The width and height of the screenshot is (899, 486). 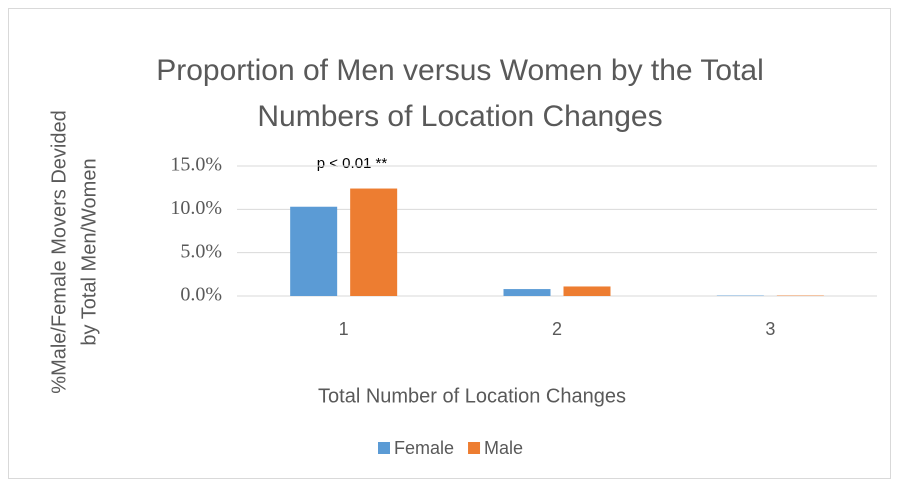 I want to click on legend-label: Female, so click(x=424, y=448).